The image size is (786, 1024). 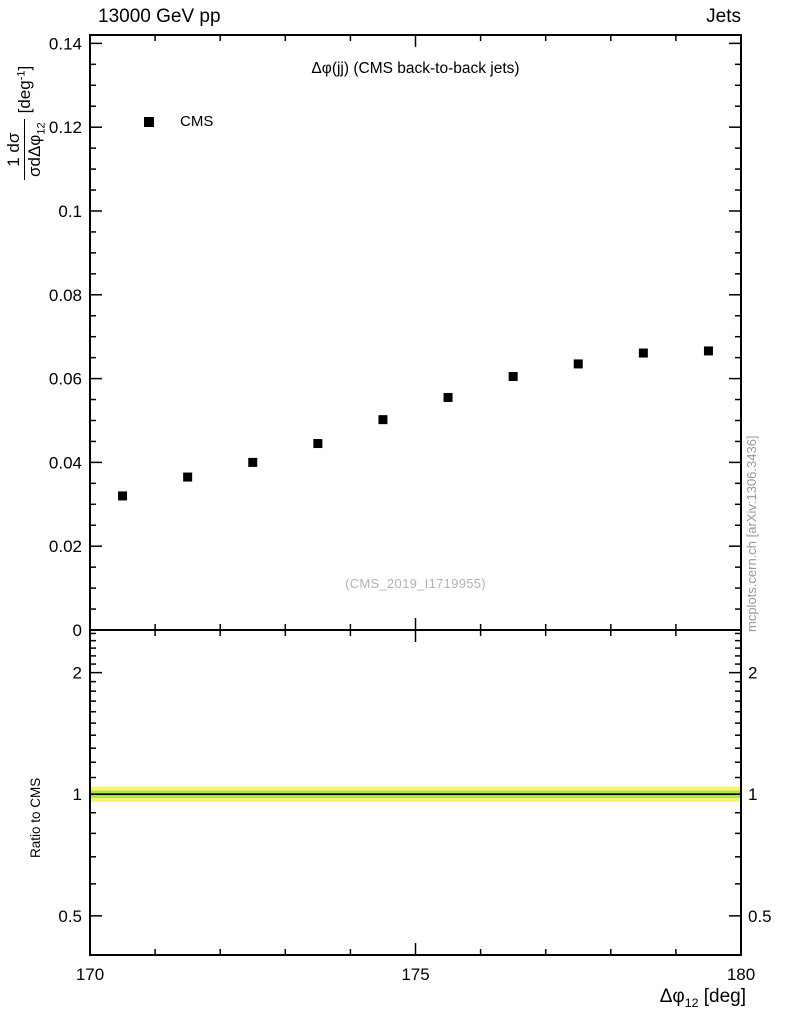 What do you see at coordinates (760, 916) in the screenshot?
I see `ratio-y-tick-label-right: 0.5` at bounding box center [760, 916].